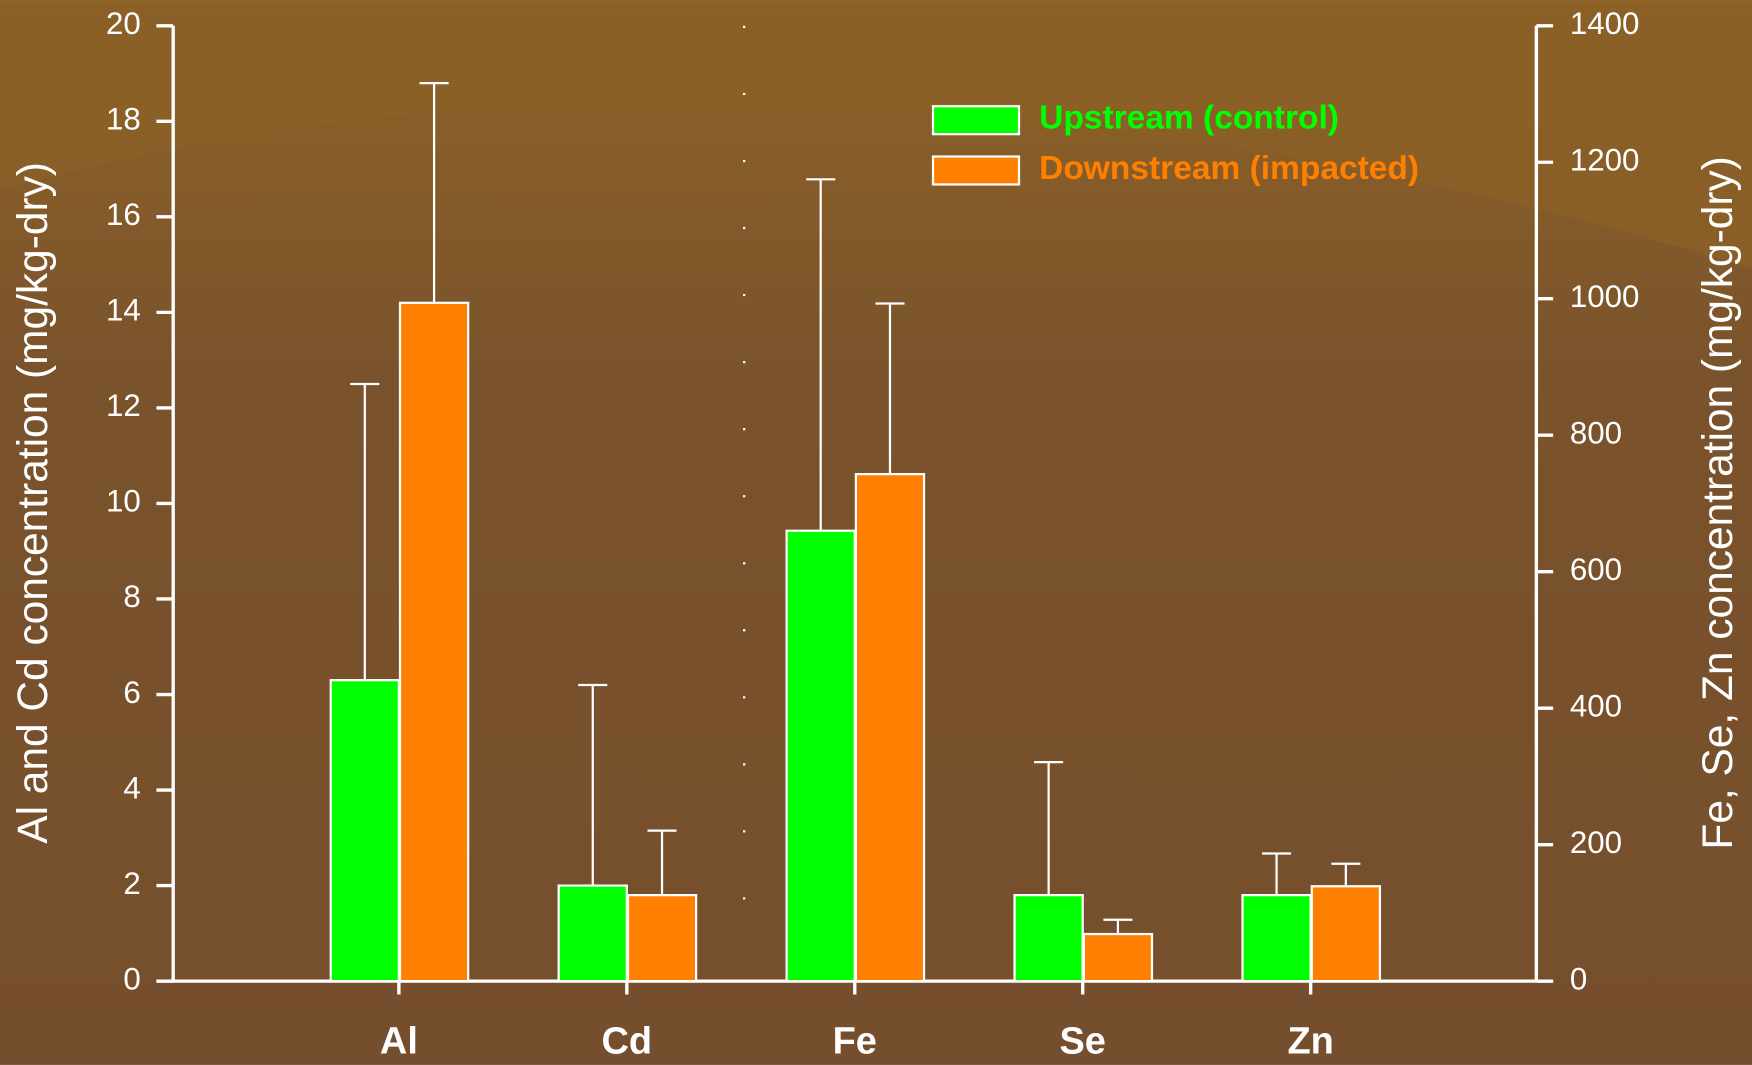  I want to click on y-tick-label: 18, so click(123, 119).